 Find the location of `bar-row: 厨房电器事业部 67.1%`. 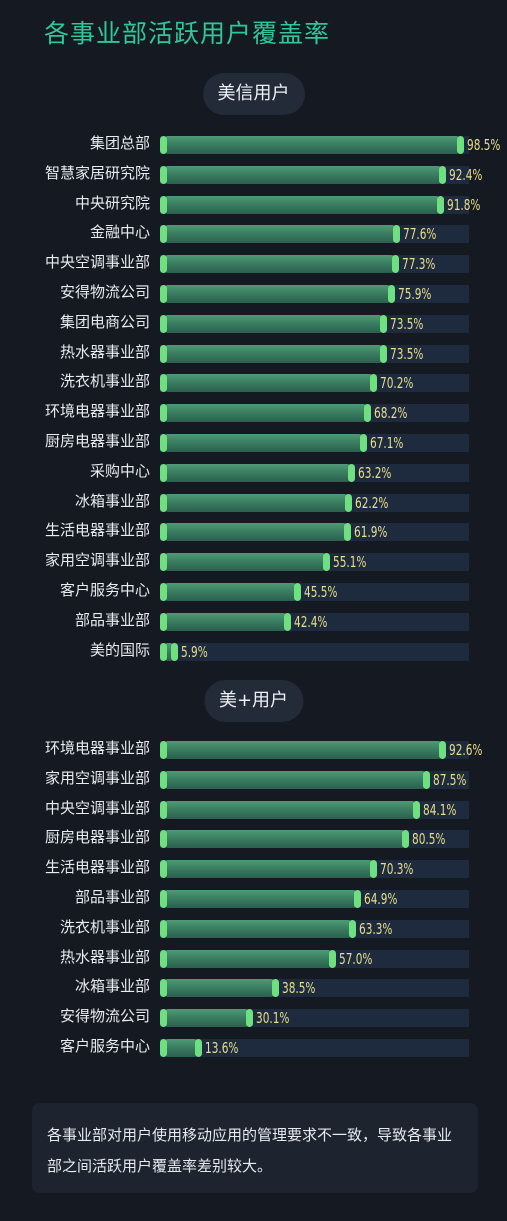

bar-row: 厨房电器事业部 67.1% is located at coordinates (253, 441).